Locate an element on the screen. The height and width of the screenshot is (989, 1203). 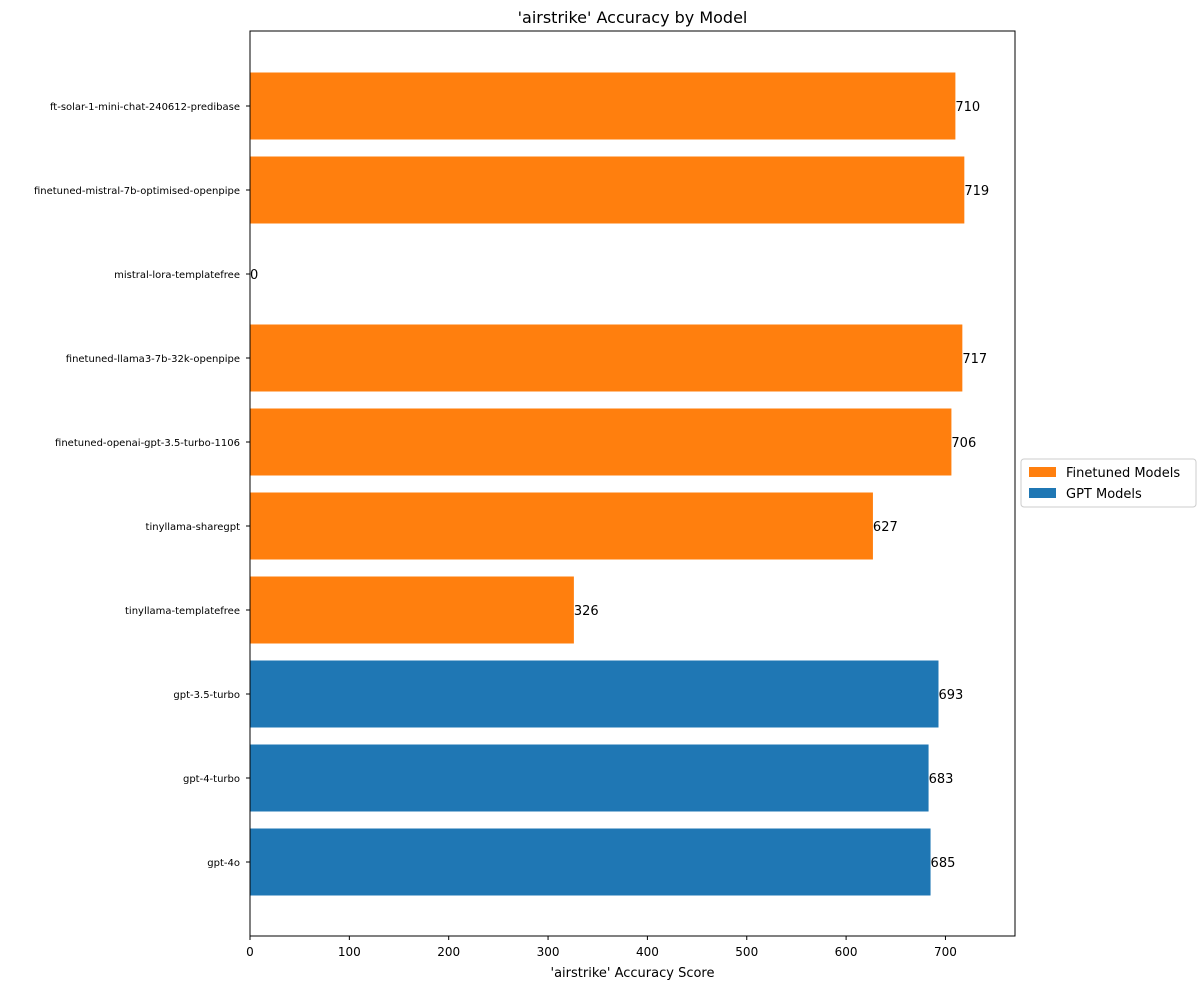
bar-gpt-4o is located at coordinates (590, 862).